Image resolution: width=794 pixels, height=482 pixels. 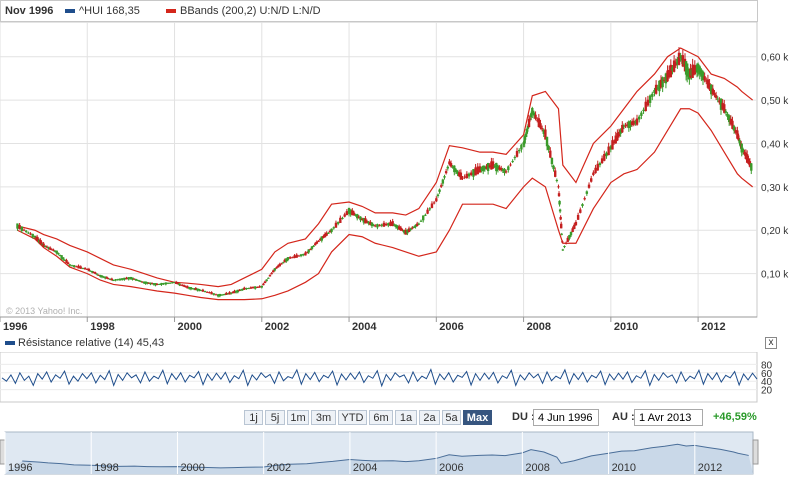 I want to click on y-tick-label: 0,10 k, so click(x=775, y=275).